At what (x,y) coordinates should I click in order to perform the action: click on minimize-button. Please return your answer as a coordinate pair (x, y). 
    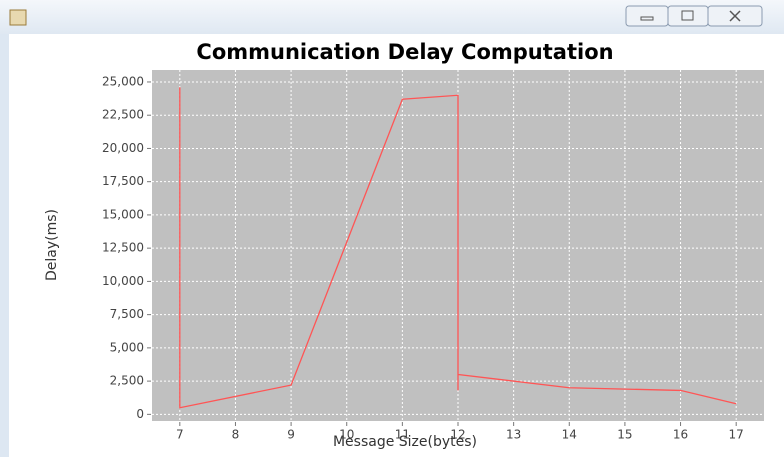
    Looking at the image, I should click on (647, 16).